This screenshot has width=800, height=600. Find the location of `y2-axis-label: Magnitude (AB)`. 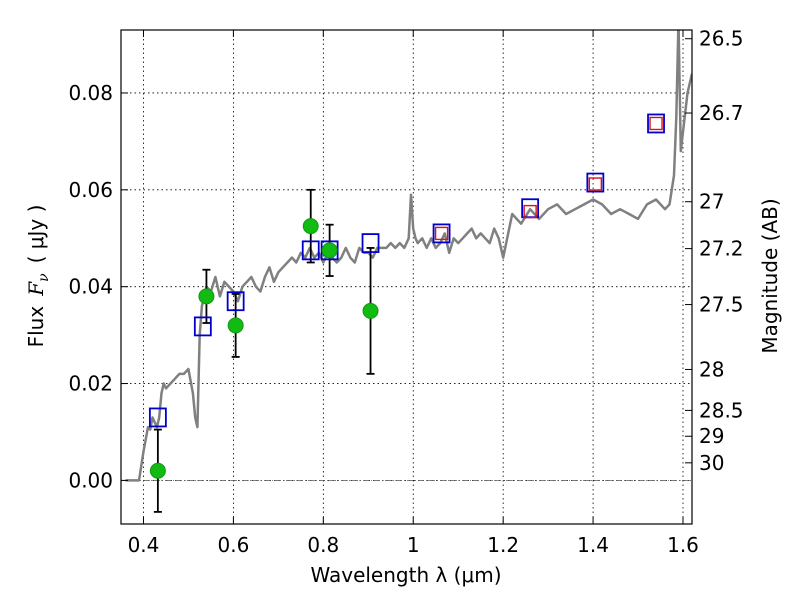

y2-axis-label: Magnitude (AB) is located at coordinates (770, 275).